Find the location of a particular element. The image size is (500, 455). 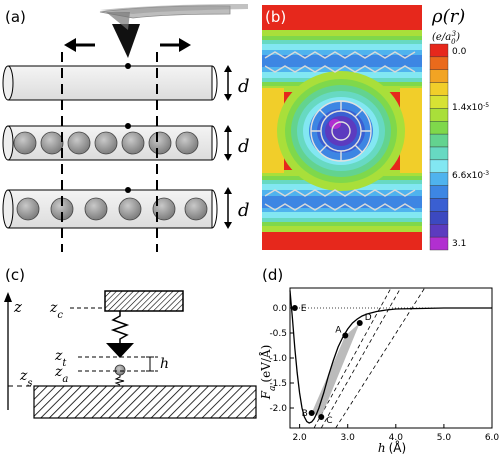

point-label-E: E is located at coordinates (304, 309).